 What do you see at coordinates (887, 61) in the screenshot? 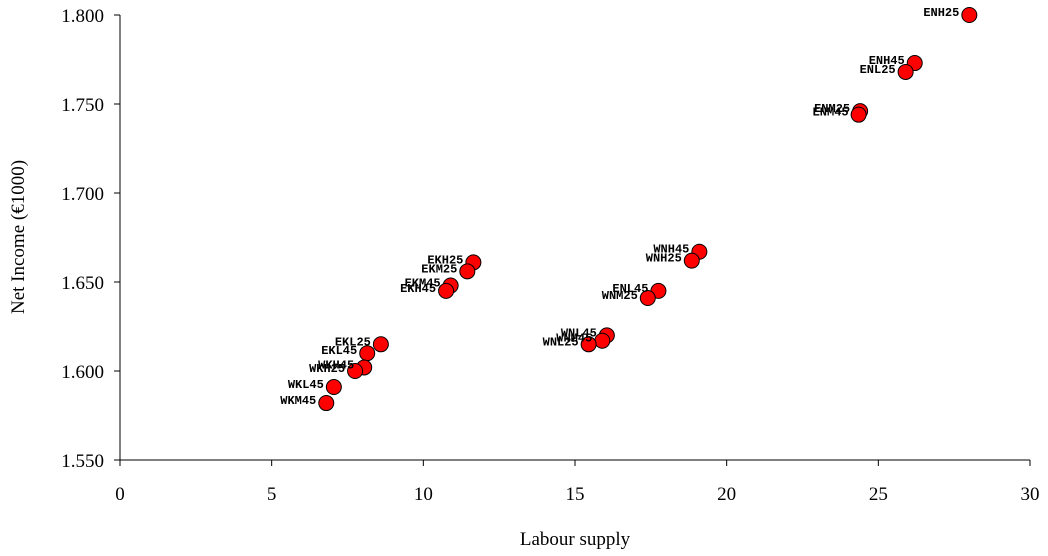
I see `data-point-label: ENH45` at bounding box center [887, 61].